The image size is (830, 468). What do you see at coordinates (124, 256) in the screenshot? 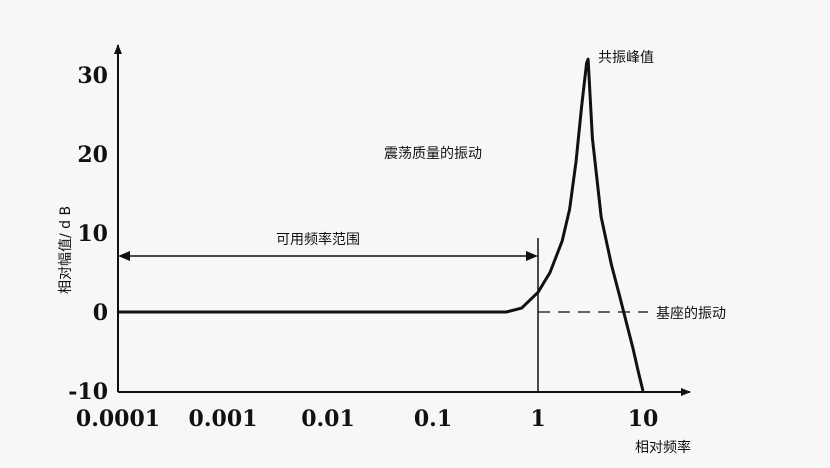
I see `usable-range-arrowhead-left` at bounding box center [124, 256].